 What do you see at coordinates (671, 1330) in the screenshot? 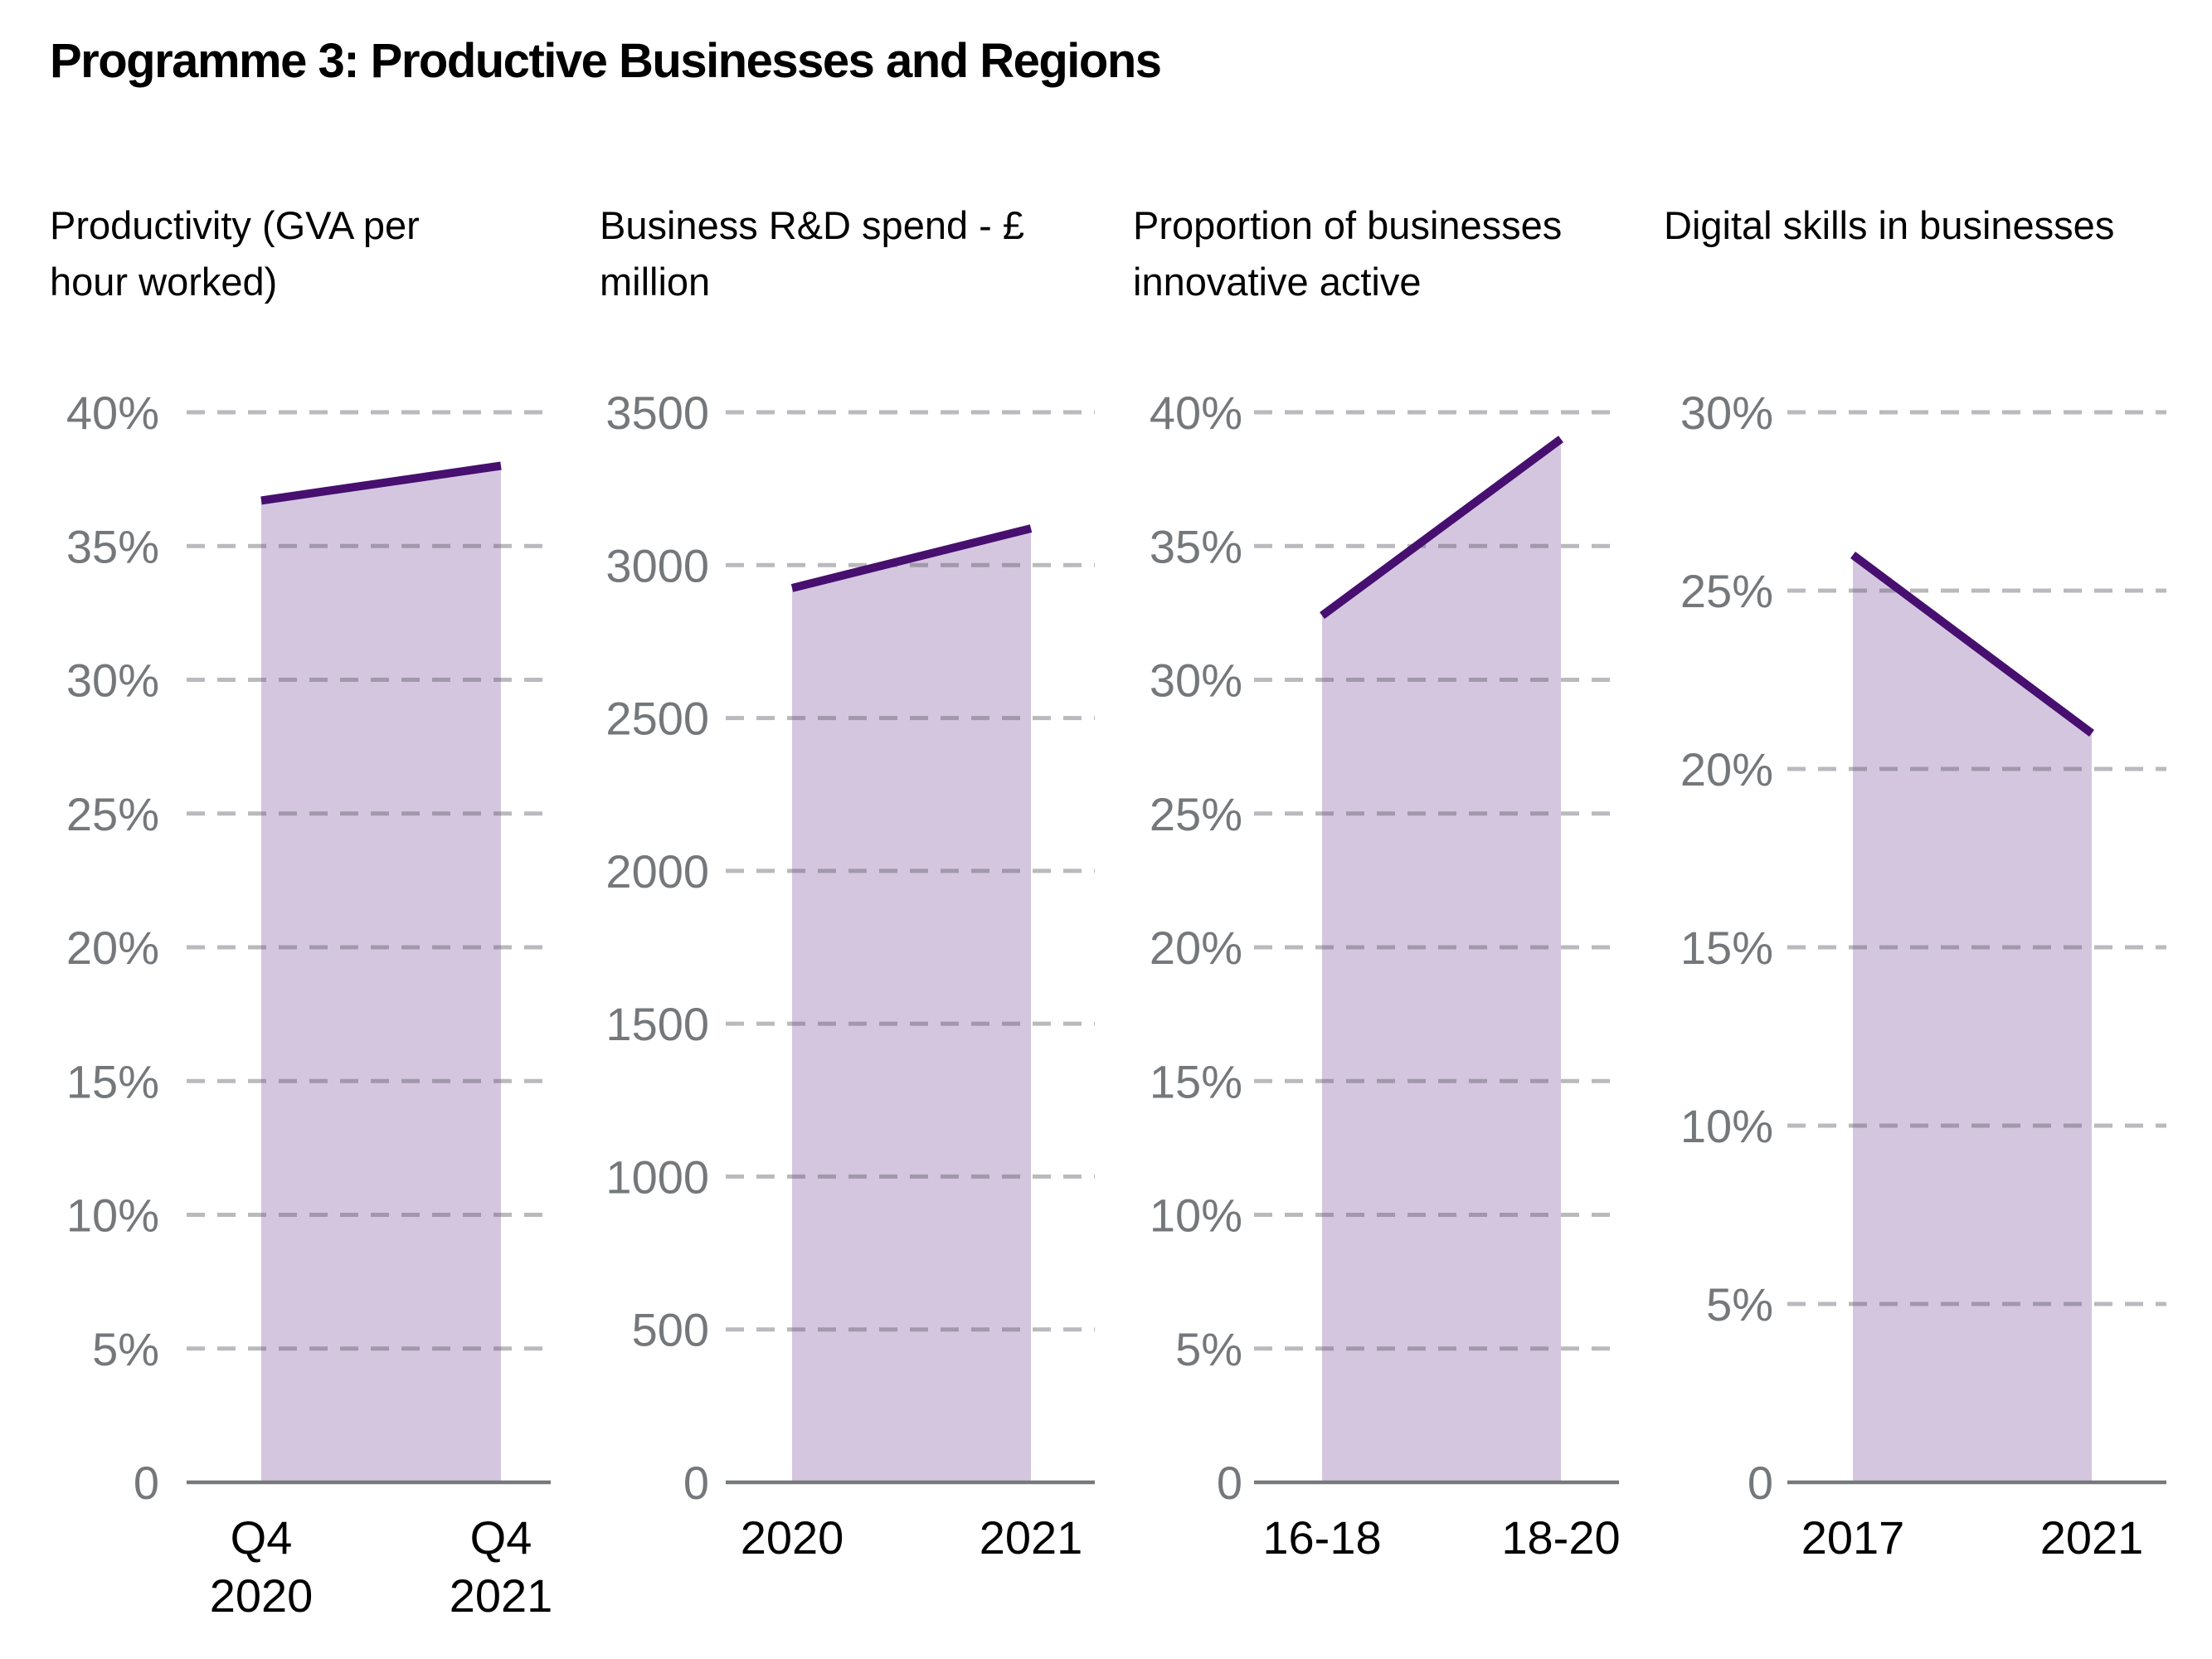
I see `y-tick-label: 500` at bounding box center [671, 1330].